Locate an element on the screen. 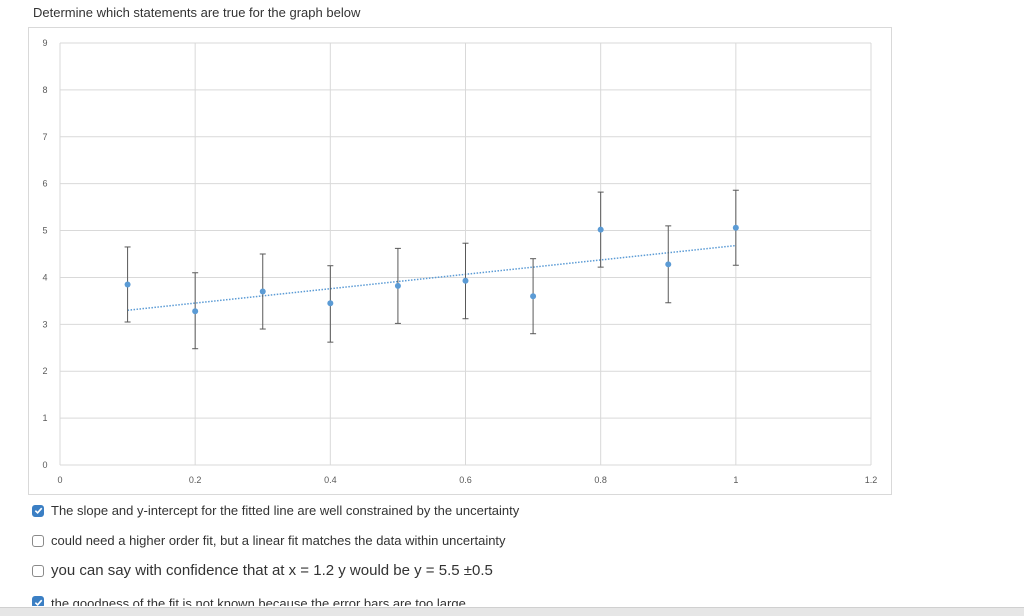 This screenshot has width=1024, height=616. y-tick-label: 3 is located at coordinates (44, 324).